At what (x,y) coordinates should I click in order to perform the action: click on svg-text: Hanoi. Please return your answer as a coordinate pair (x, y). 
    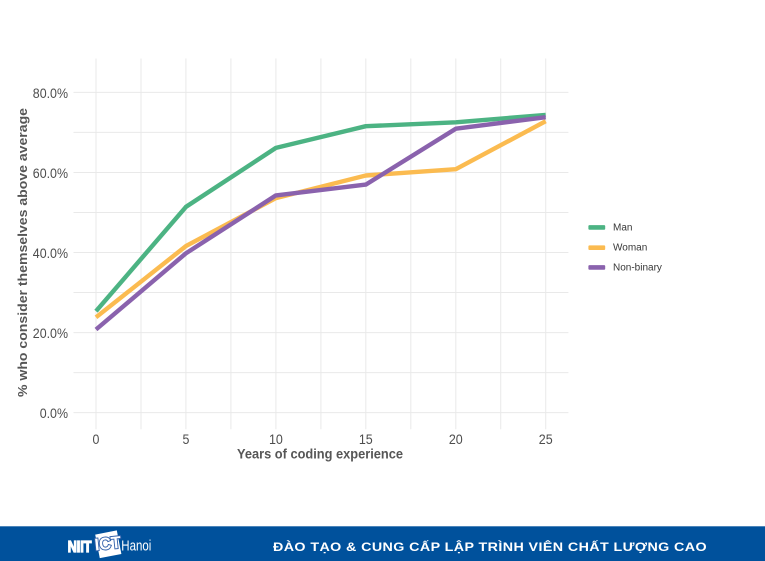
    Looking at the image, I should click on (136, 546).